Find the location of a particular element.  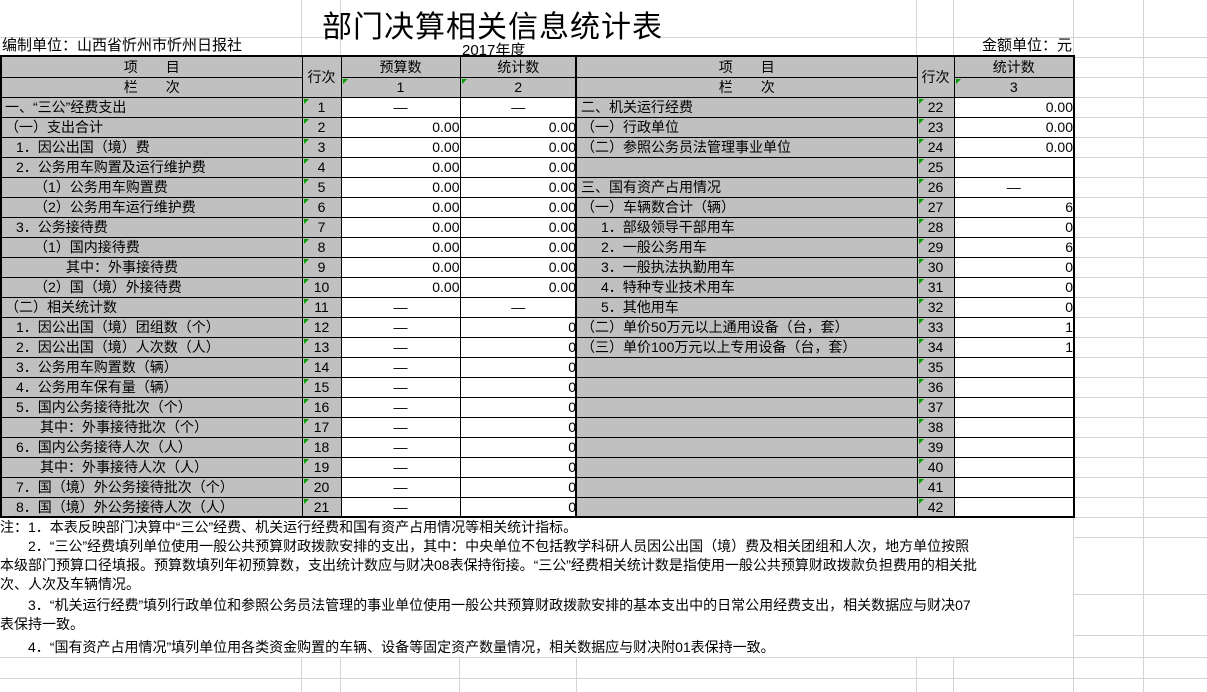

item-cell: 其中：外事接待批次（个） is located at coordinates (151, 427).